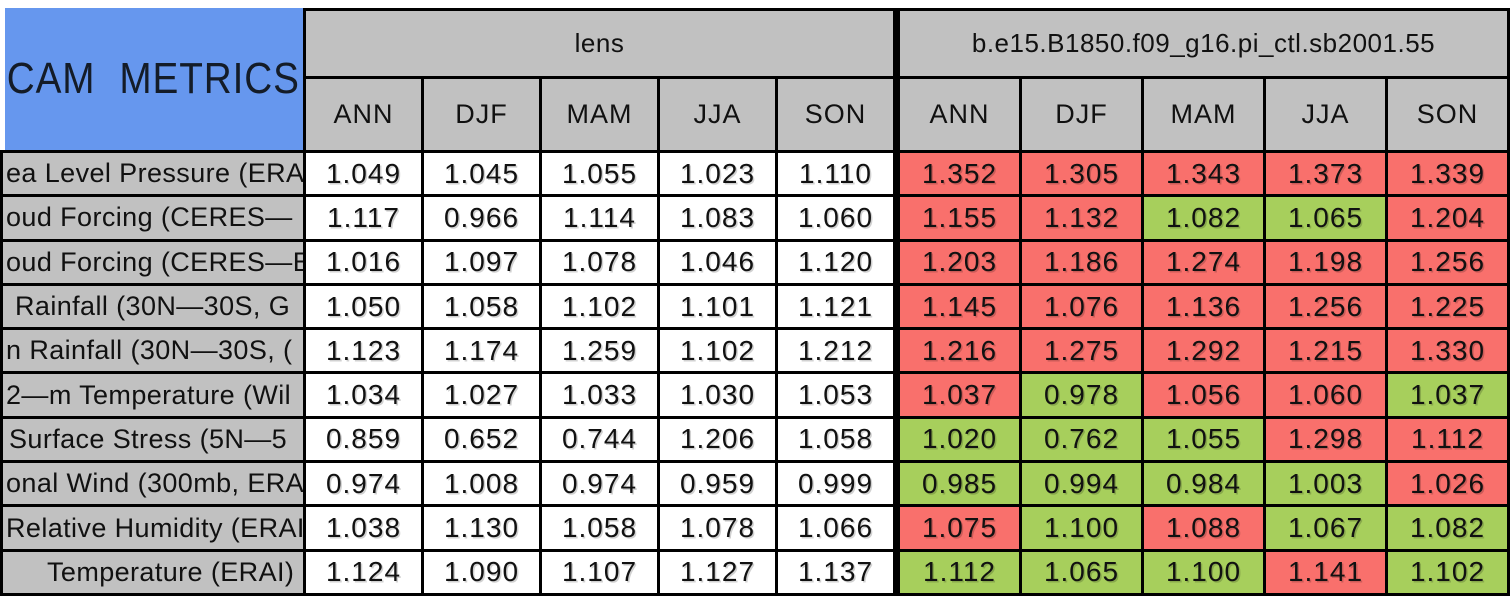 The image size is (1510, 611). What do you see at coordinates (481, 439) in the screenshot?
I see `value-cell: 0.652` at bounding box center [481, 439].